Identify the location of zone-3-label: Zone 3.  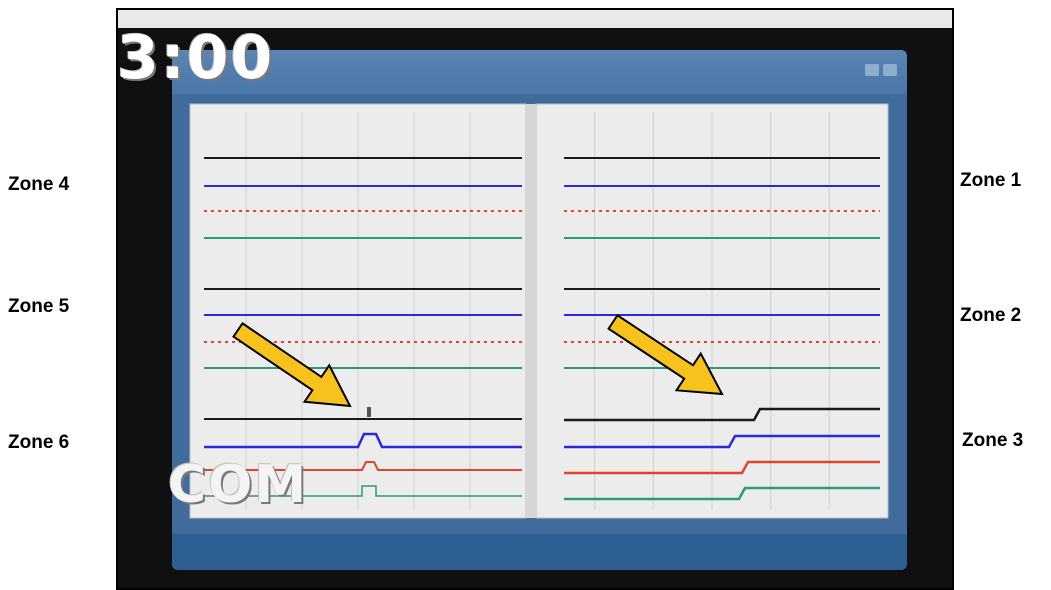
(993, 440).